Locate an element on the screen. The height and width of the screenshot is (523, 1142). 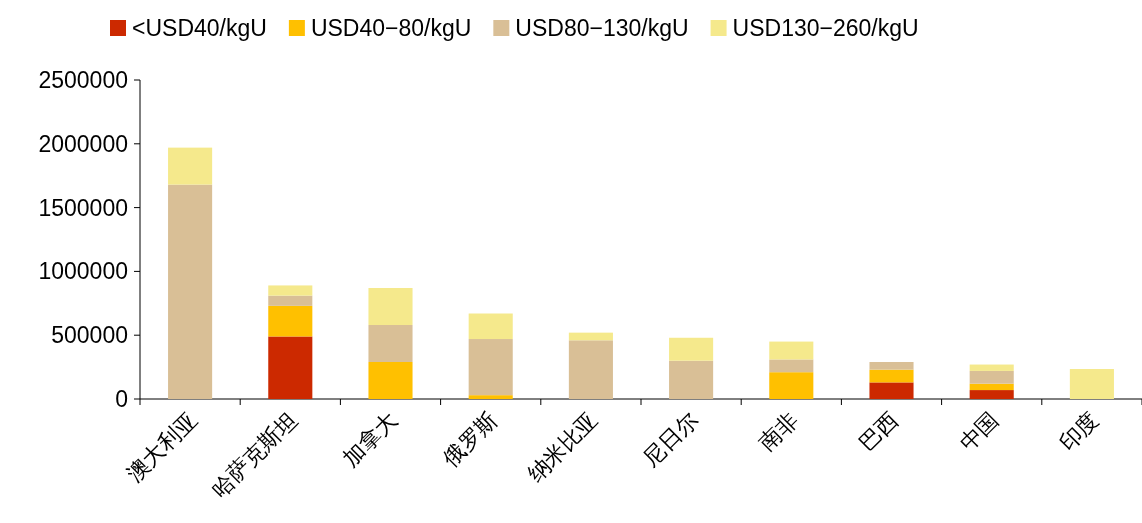
x-tick-label: 俄罗斯 is located at coordinates (470, 439).